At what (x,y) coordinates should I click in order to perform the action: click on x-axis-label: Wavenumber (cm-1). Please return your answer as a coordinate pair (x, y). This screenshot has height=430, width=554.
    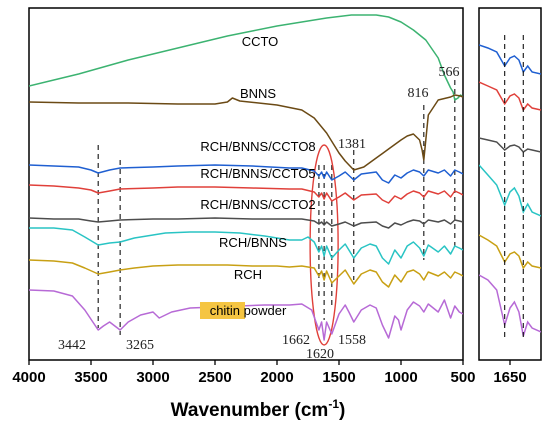
    Looking at the image, I should click on (258, 409).